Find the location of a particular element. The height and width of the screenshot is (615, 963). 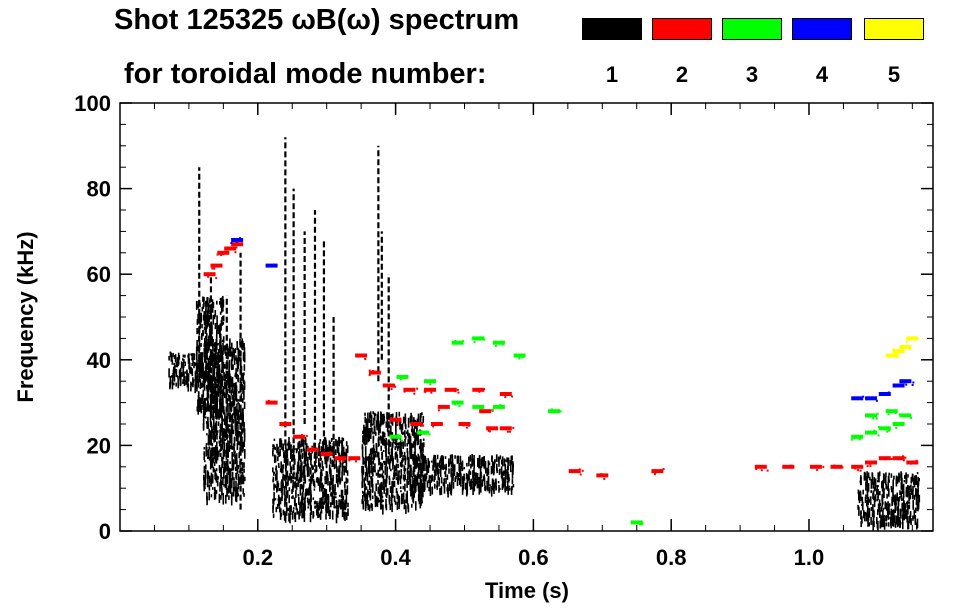

legend-label-4: 4 is located at coordinates (822, 74).